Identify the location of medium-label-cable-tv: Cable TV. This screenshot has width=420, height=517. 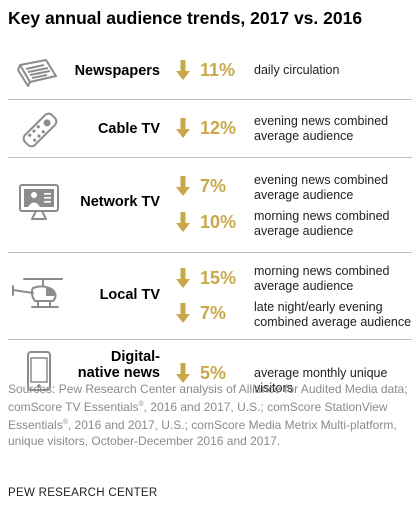
(128, 129).